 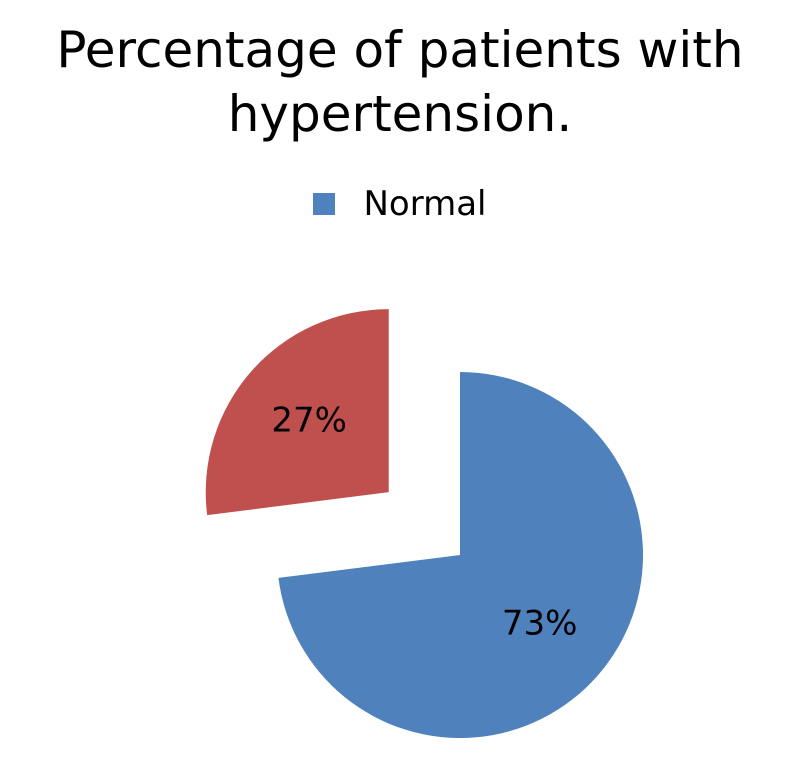 I want to click on chart-legend: Normal, so click(x=400, y=204).